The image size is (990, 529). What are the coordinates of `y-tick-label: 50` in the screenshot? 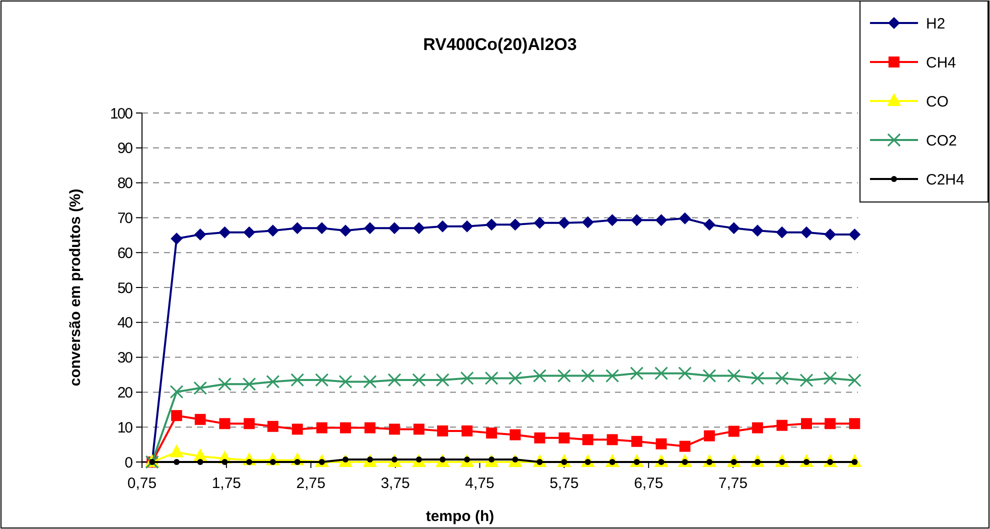 It's located at (125, 288).